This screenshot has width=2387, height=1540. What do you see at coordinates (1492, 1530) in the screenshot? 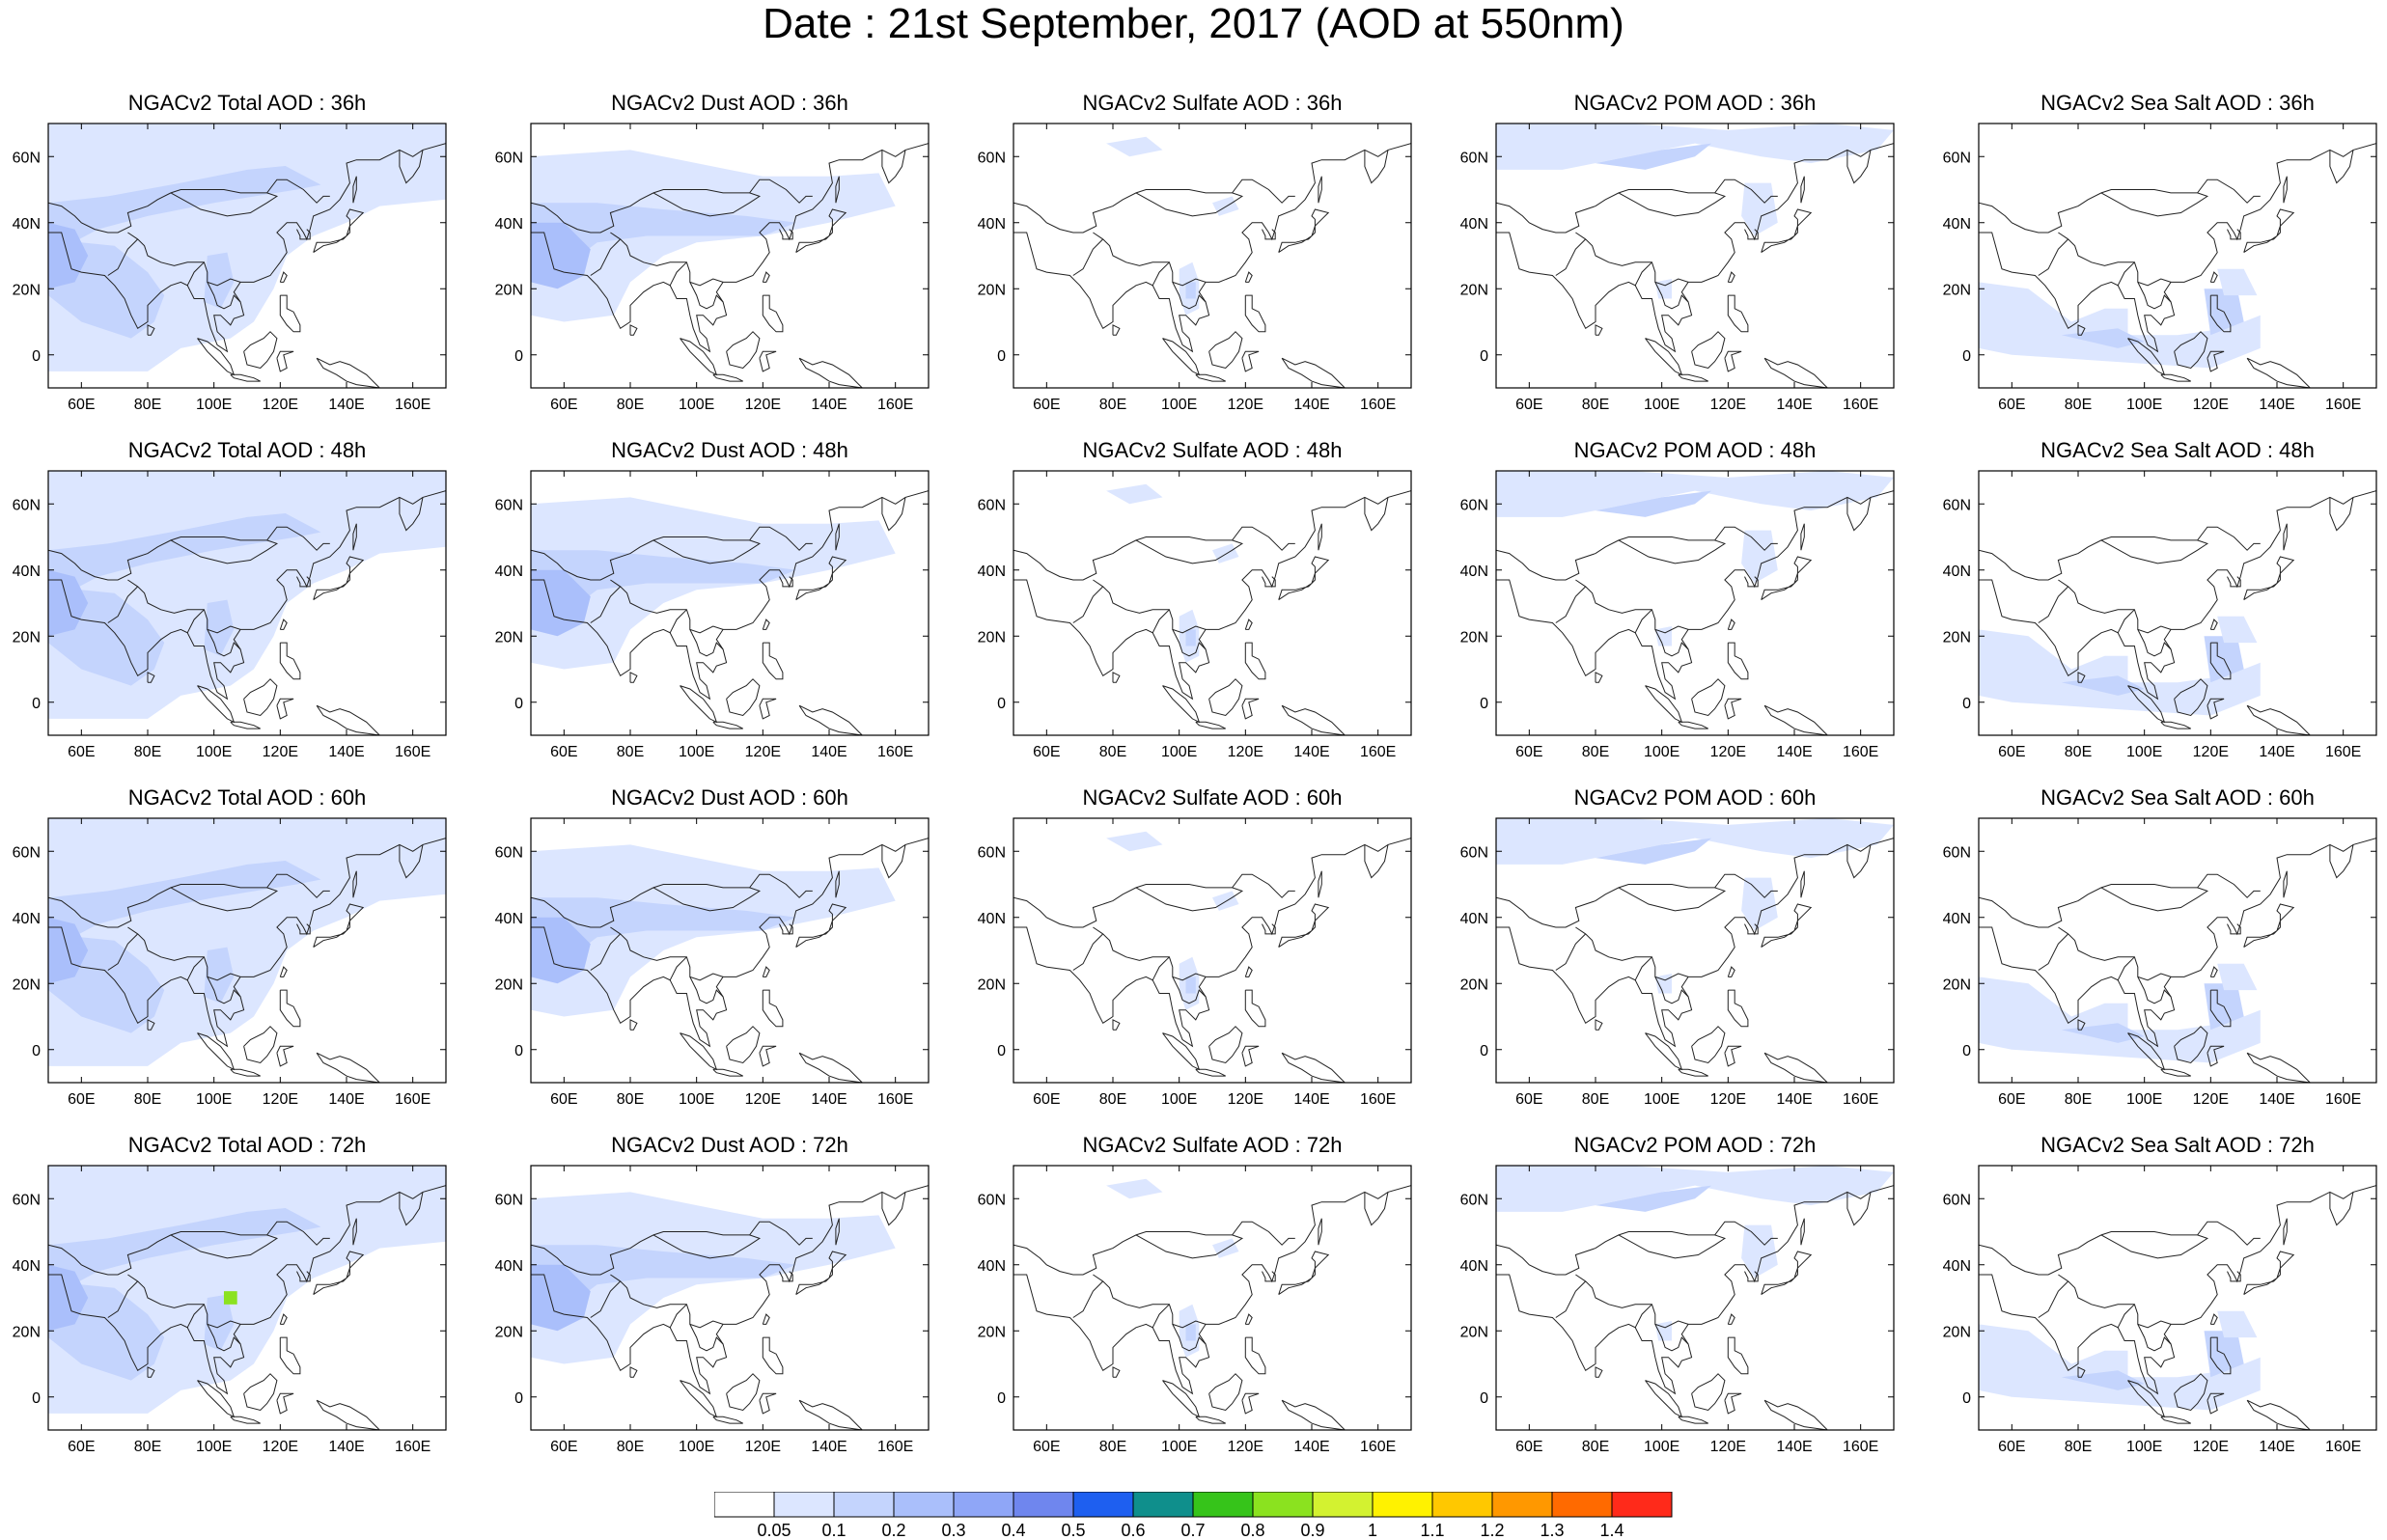
I see `colorbar-label: 1.2` at bounding box center [1492, 1530].